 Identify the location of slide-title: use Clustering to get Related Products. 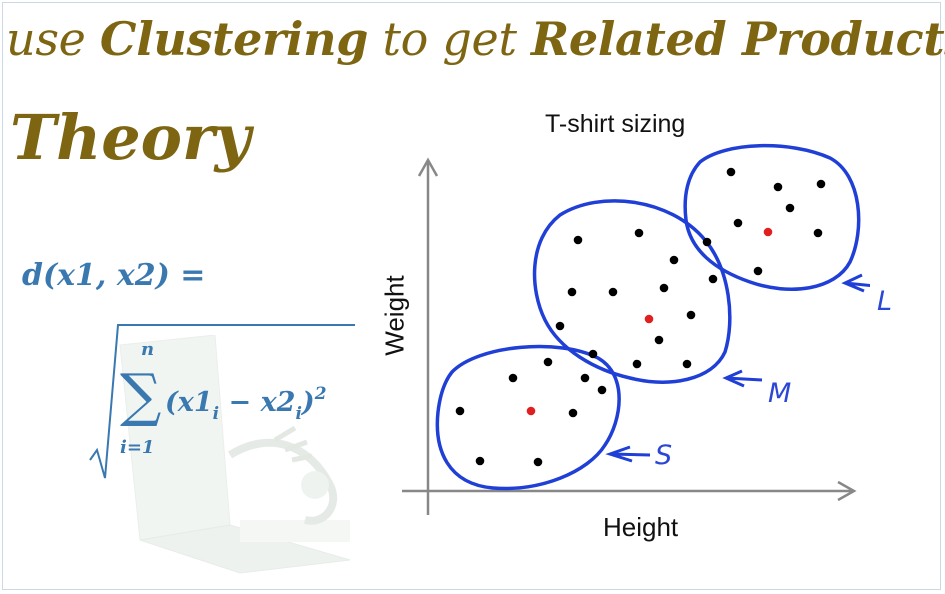
(475, 39).